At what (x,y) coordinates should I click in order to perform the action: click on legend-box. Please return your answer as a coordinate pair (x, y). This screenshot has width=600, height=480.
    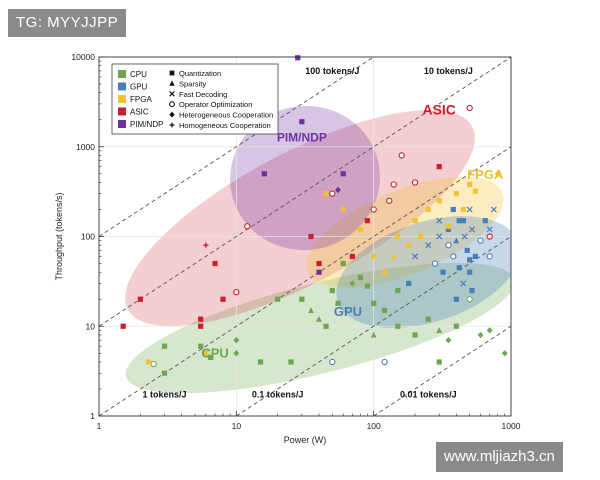
    Looking at the image, I should click on (195, 99).